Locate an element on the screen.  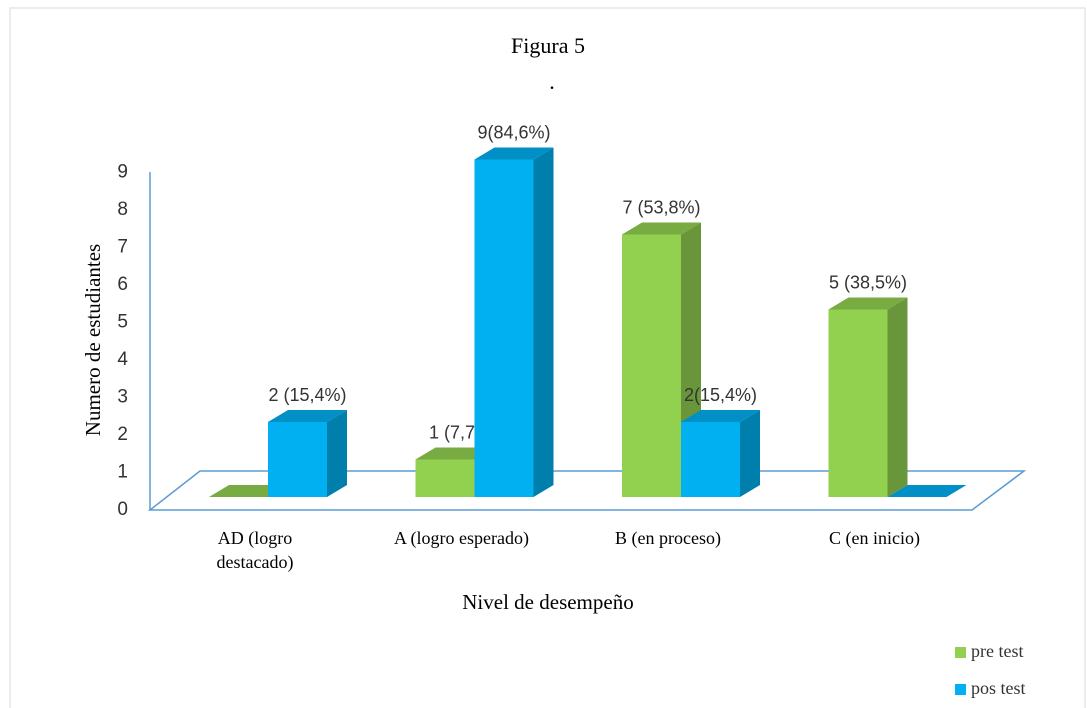
y-tick-label: 9 is located at coordinates (122, 172).